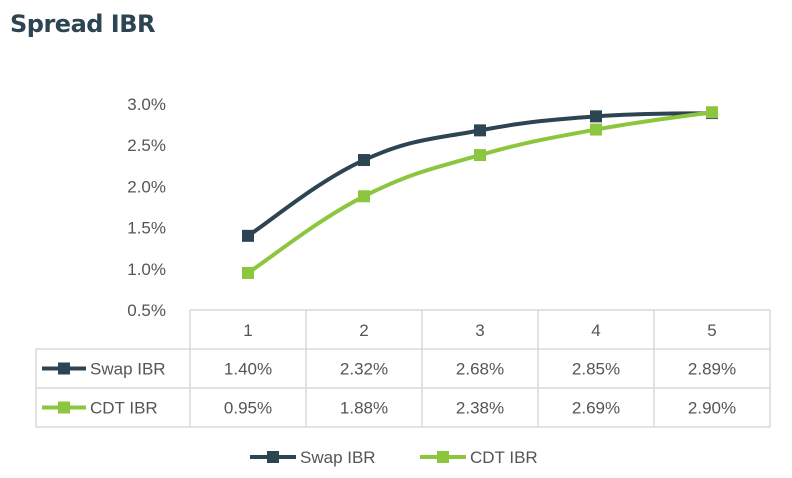 The height and width of the screenshot is (478, 792). I want to click on legend-label: CDT IBR, so click(504, 457).